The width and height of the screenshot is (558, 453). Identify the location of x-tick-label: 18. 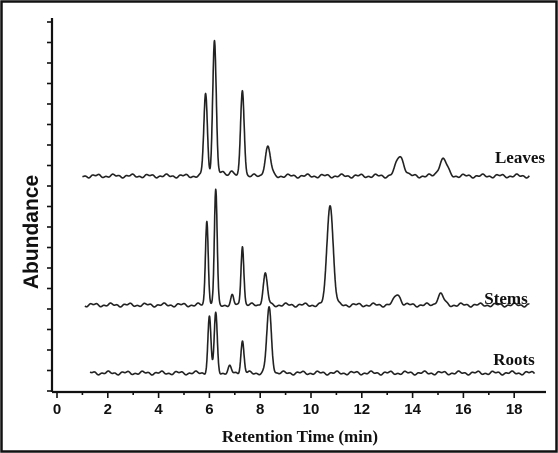
(514, 409).